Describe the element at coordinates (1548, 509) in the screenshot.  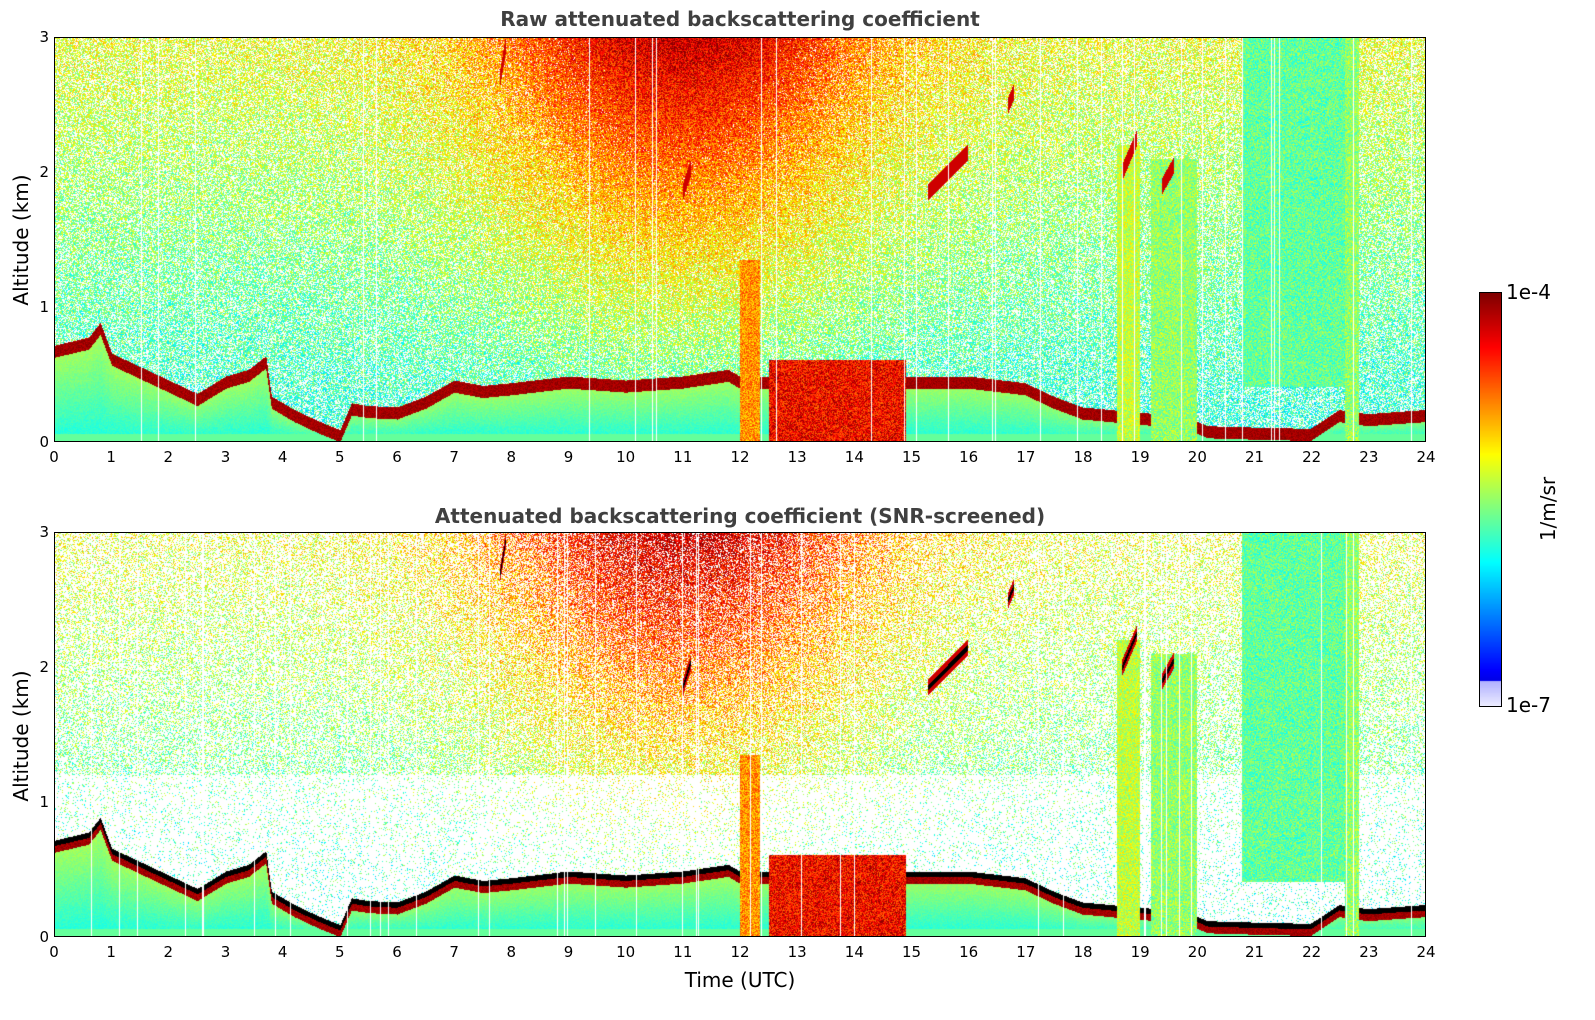
I see `colorbar-unit-label: 1/m/sr` at that location.